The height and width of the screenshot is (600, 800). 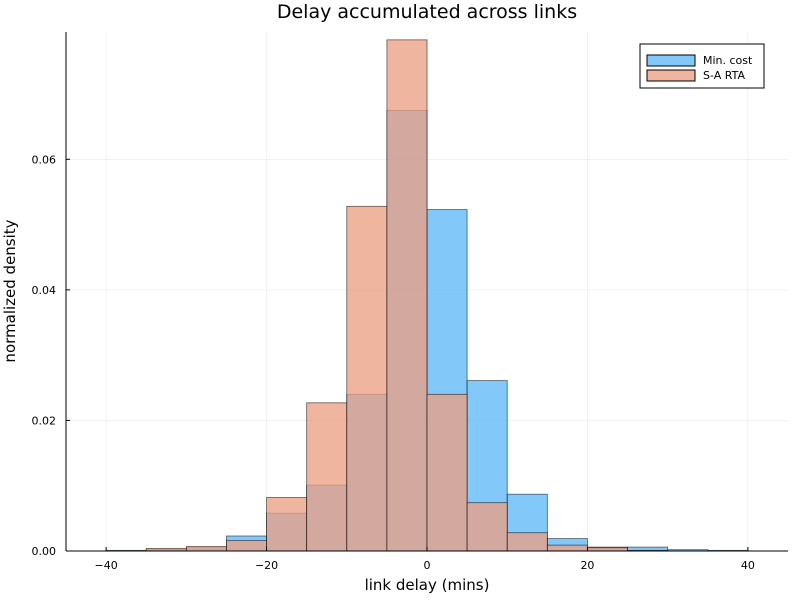 What do you see at coordinates (427, 12) in the screenshot?
I see `chart-title: Delay accumulated across links` at bounding box center [427, 12].